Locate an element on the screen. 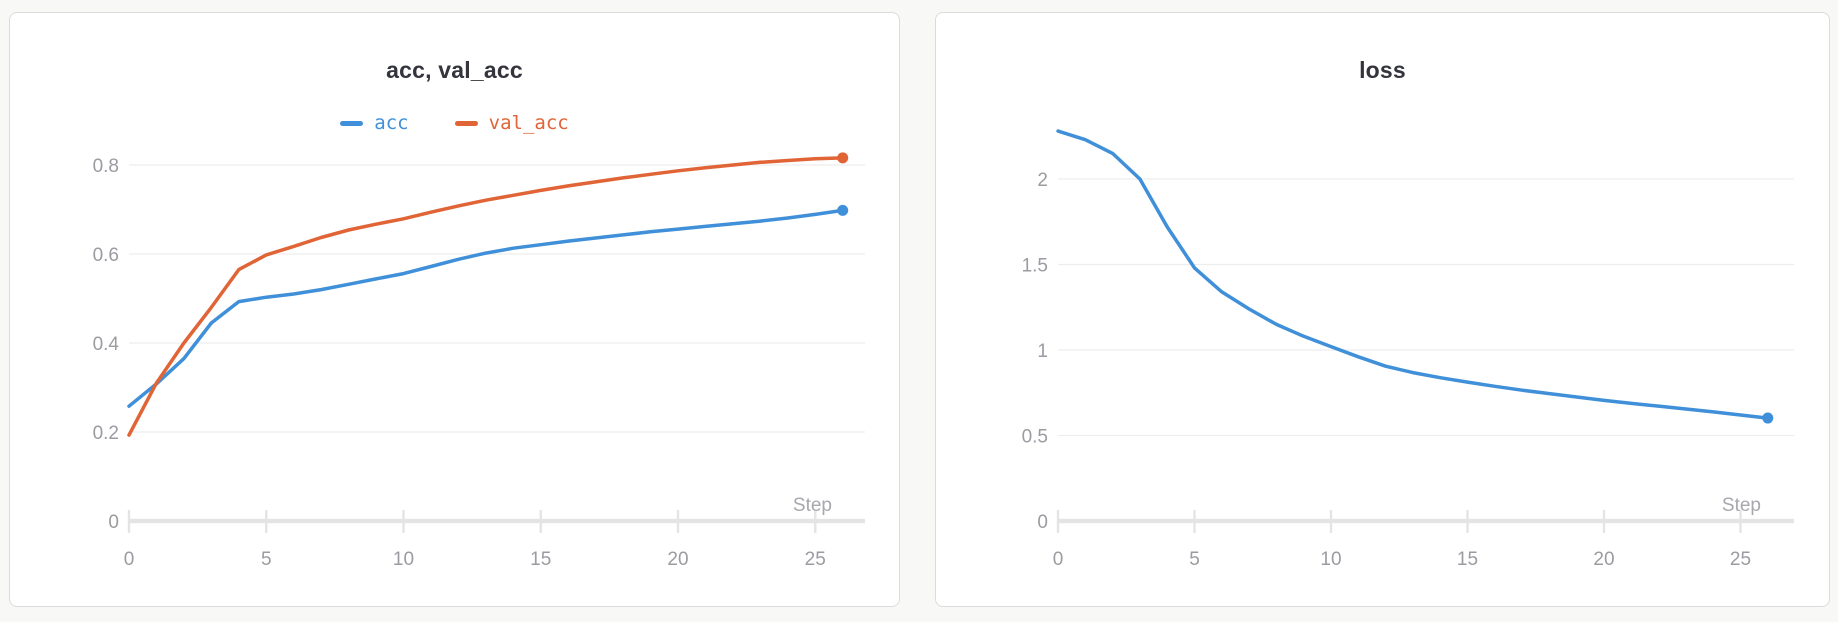 This screenshot has width=1838, height=622. y-tick-label: 1 is located at coordinates (1042, 351).